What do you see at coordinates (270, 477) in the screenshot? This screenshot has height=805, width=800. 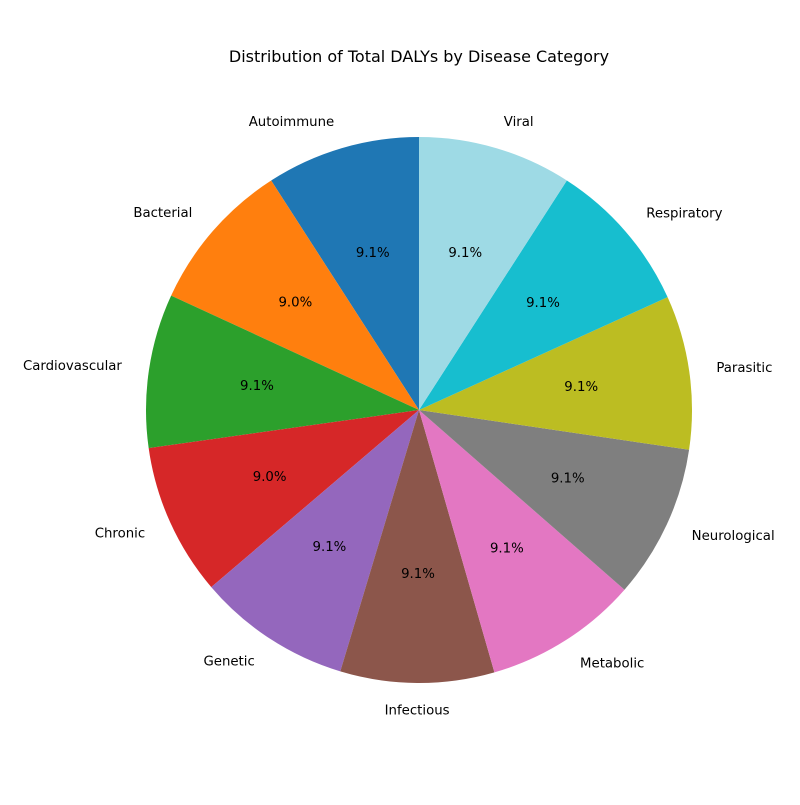 I see `pct-label-chronic: 9.0%` at bounding box center [270, 477].